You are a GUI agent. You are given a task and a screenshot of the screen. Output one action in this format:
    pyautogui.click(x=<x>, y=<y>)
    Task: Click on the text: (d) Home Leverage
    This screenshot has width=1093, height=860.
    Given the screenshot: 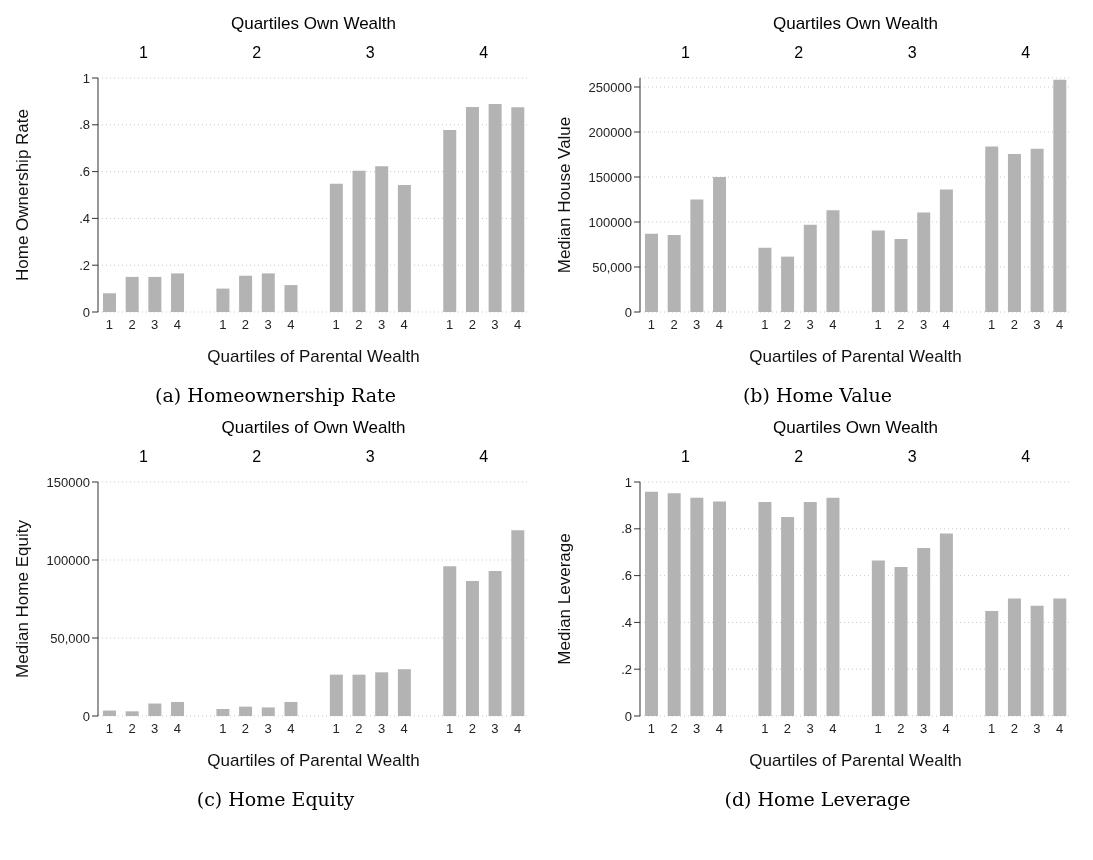 What is the action you would take?
    pyautogui.click(x=817, y=799)
    